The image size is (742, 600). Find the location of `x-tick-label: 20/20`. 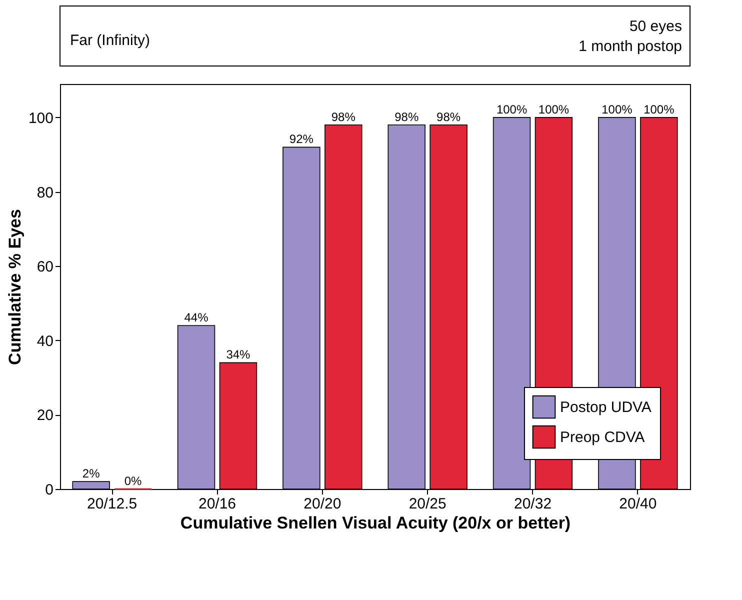

x-tick-label: 20/20 is located at coordinates (323, 504).